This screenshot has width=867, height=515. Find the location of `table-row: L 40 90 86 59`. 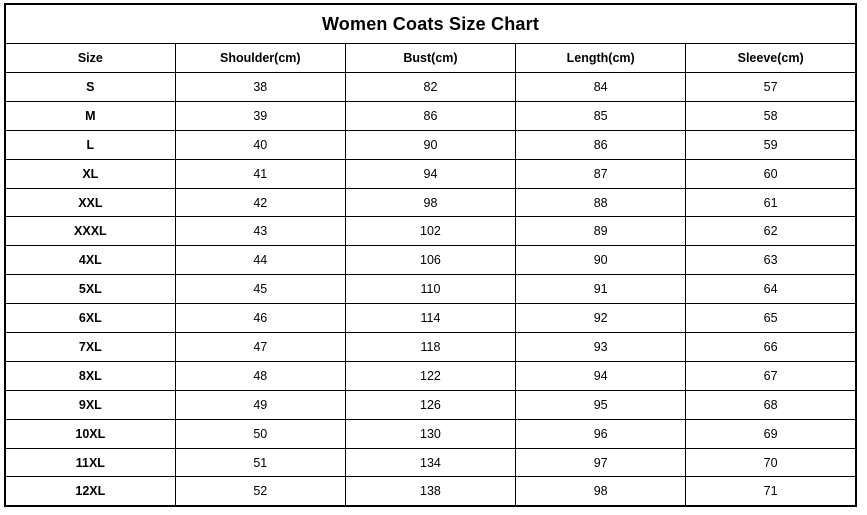

table-row: L 40 90 86 59 is located at coordinates (430, 144).